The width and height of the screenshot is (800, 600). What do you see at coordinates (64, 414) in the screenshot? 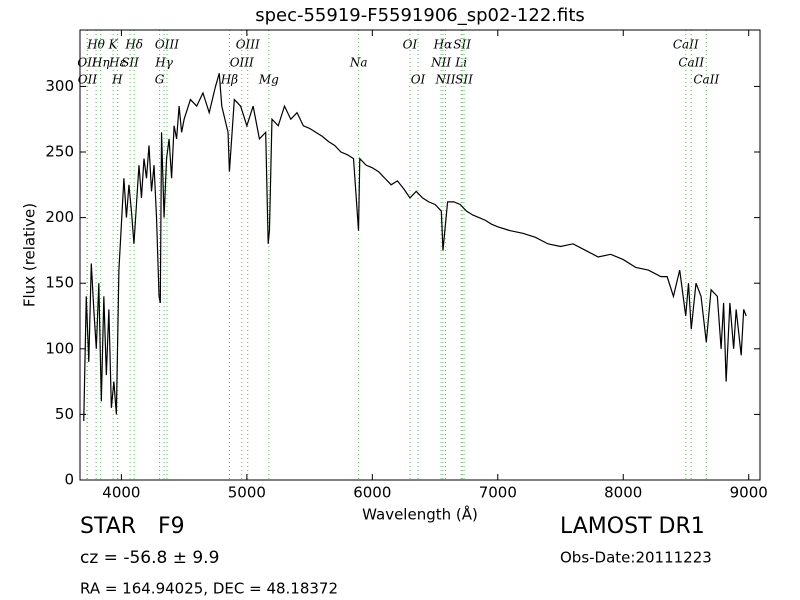
I see `y-tick-label: 50` at bounding box center [64, 414].